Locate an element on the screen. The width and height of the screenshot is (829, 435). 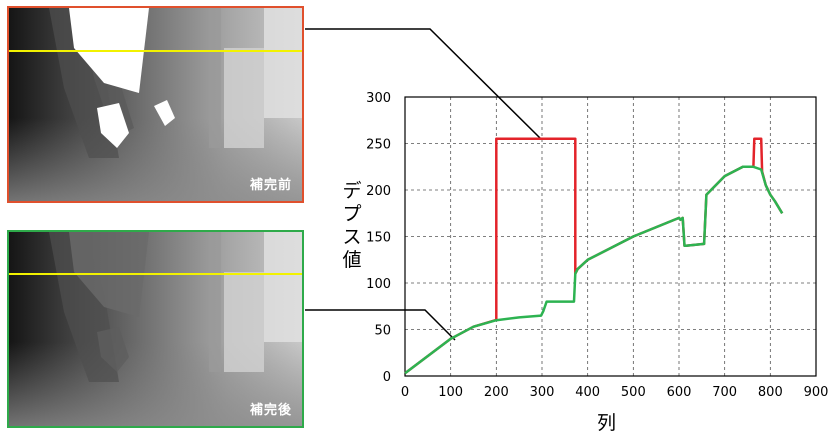
x-tick-label: 800 is located at coordinates (770, 392).